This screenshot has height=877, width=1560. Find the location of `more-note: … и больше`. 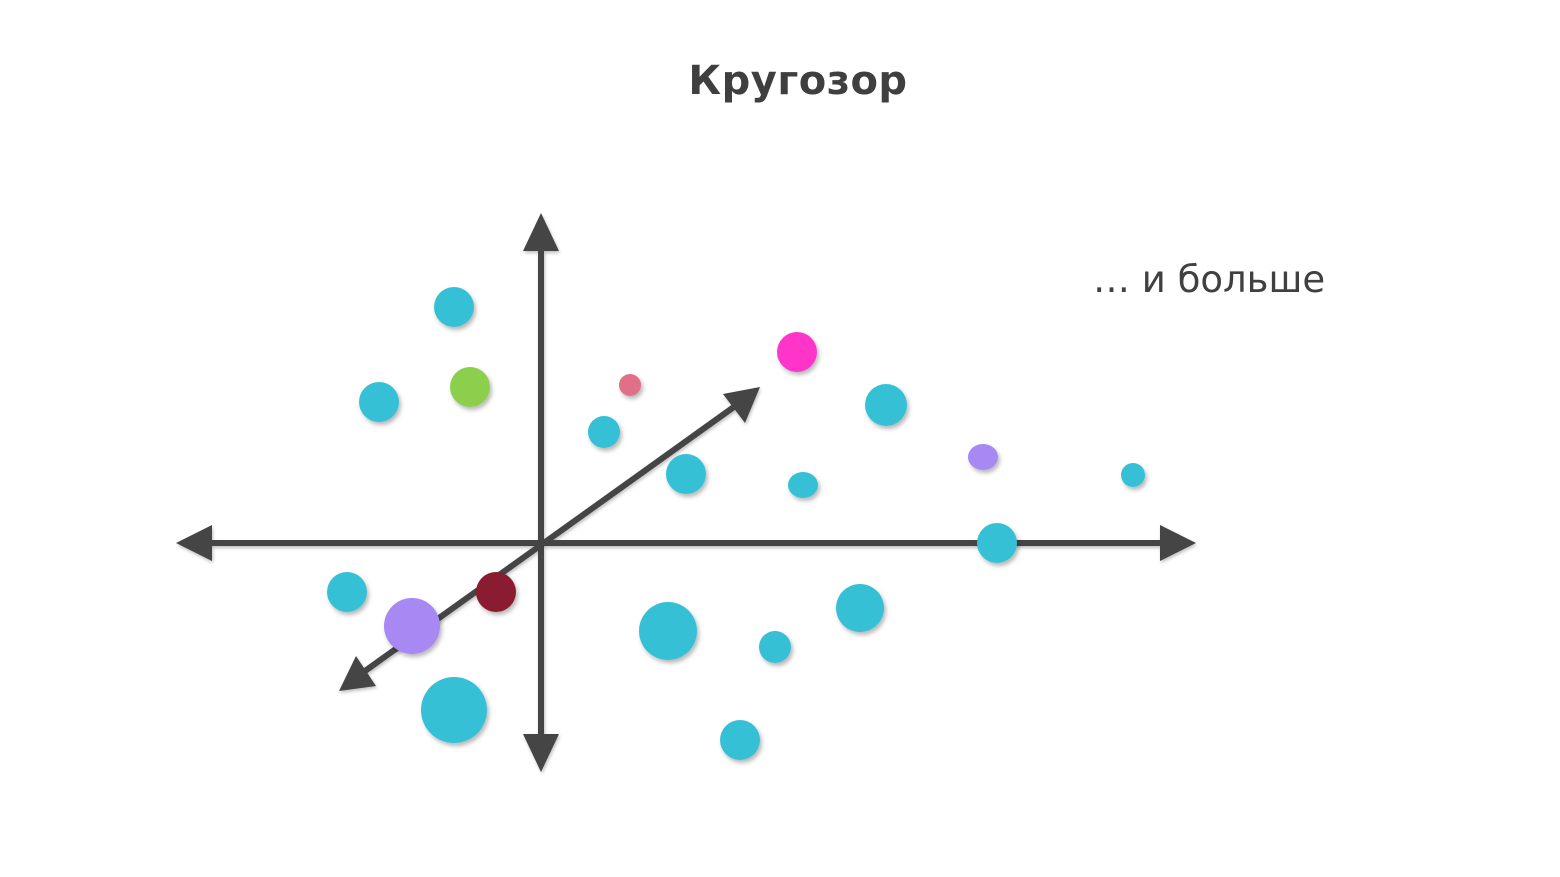

more-note: … и больше is located at coordinates (1209, 279).